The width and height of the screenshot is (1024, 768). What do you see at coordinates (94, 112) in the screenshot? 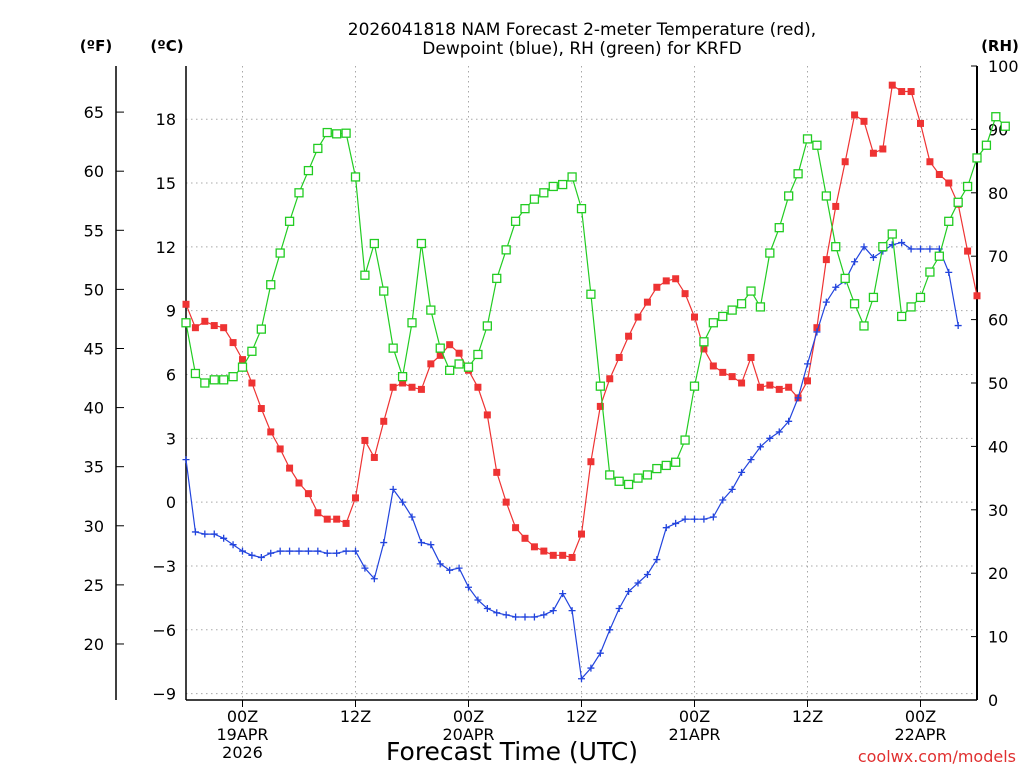
I see `fahrenheit-tick-label: 65` at bounding box center [94, 112].